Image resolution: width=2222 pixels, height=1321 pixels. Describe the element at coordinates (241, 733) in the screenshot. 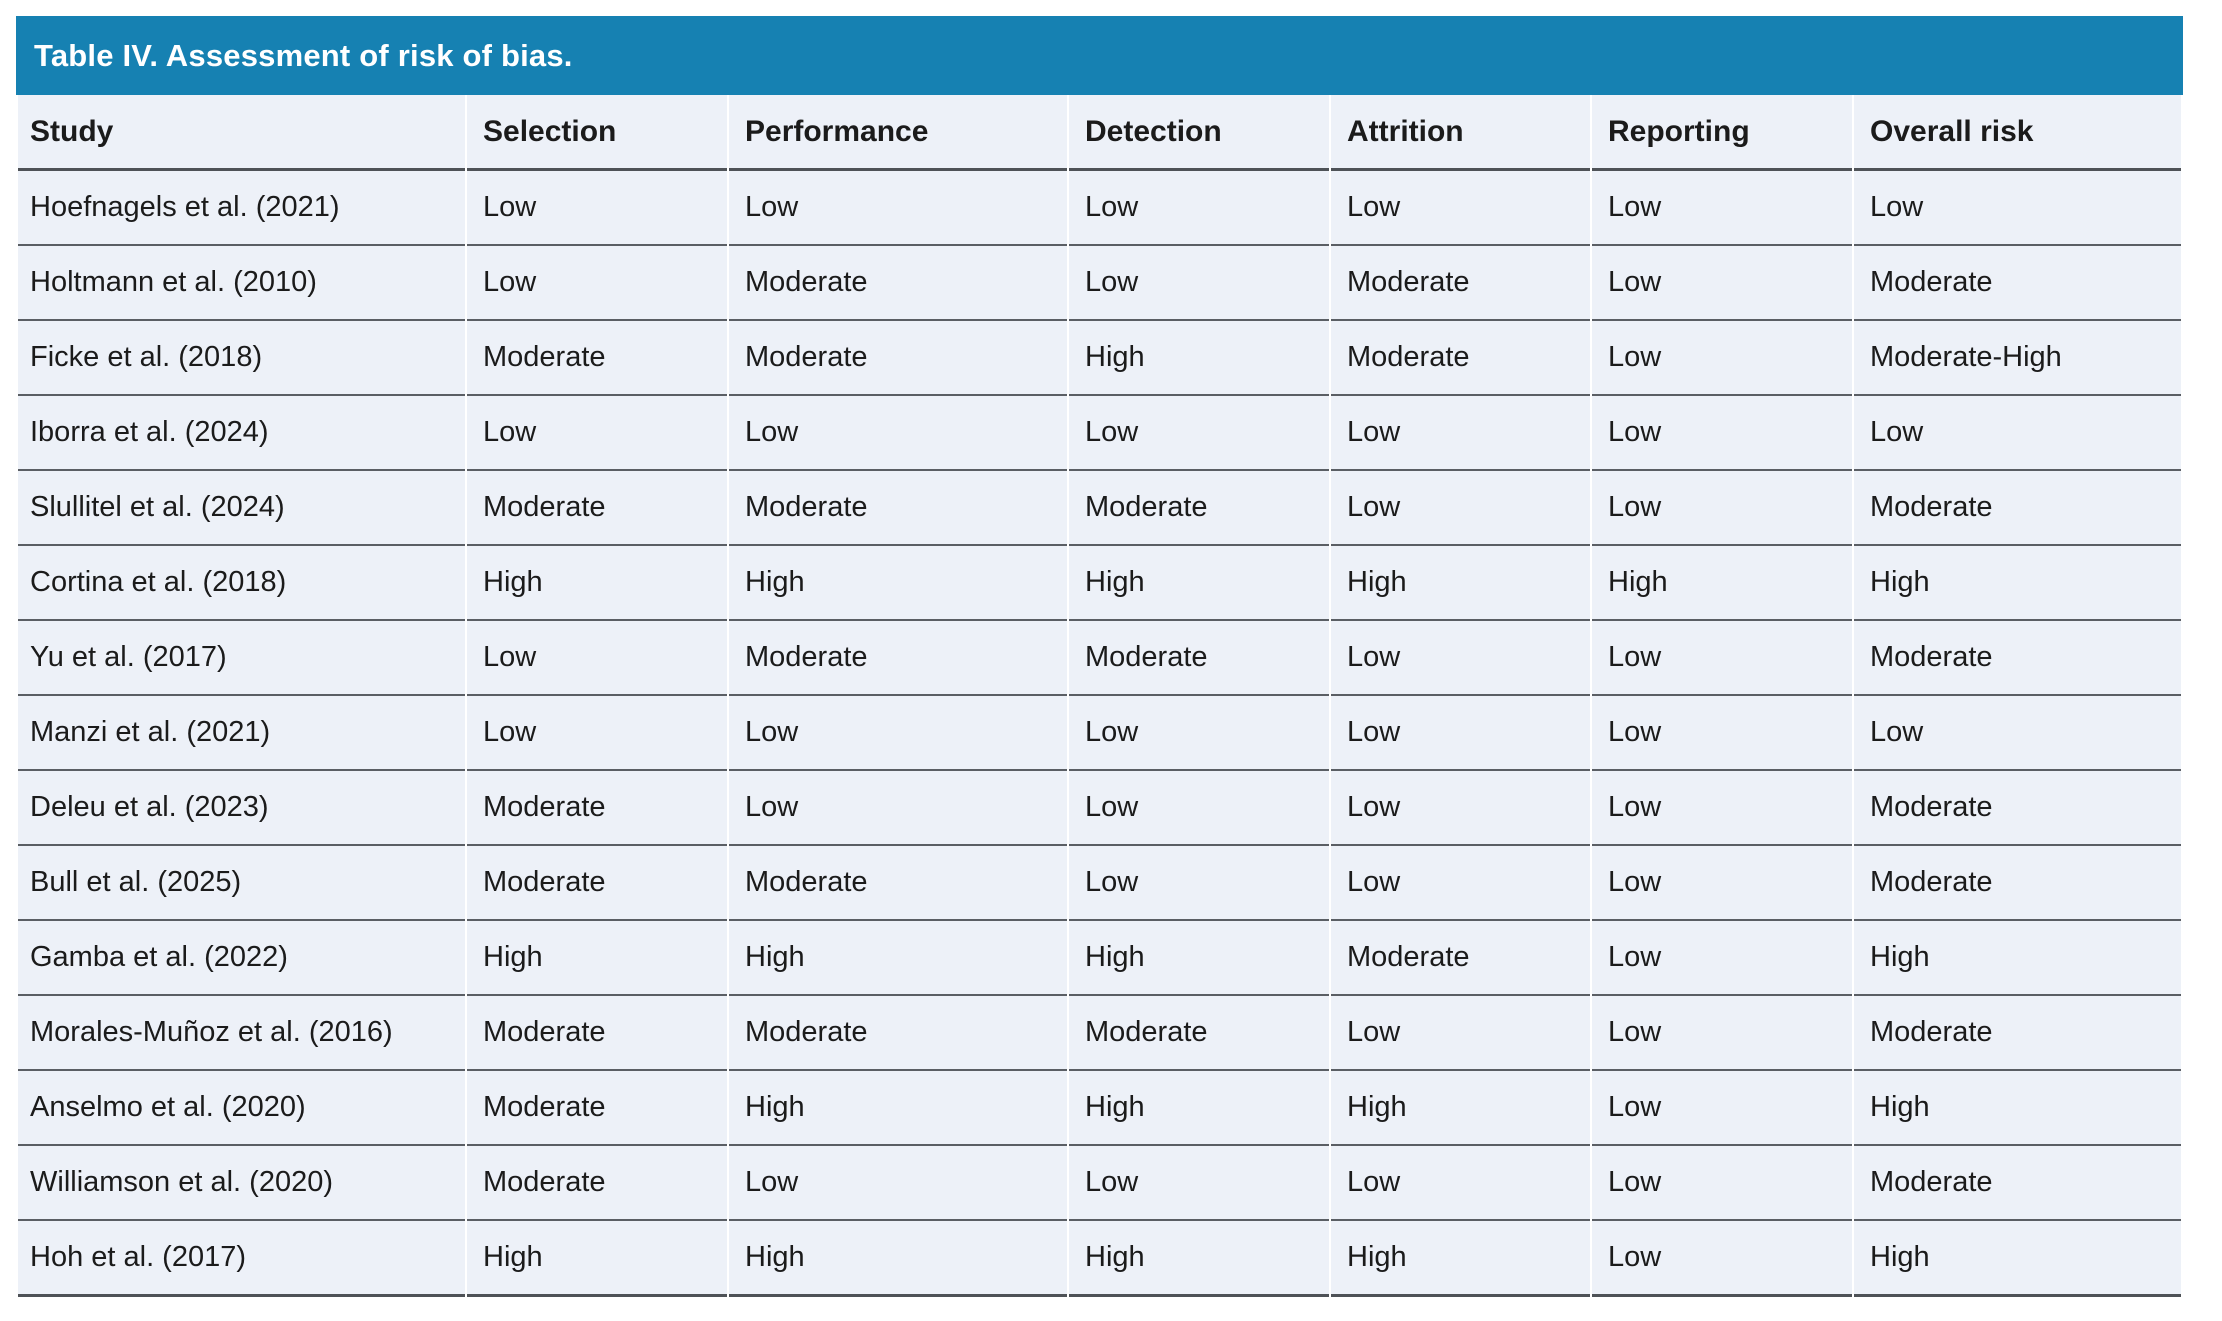

I see `study-cell: Manzi et al. (2021)` at that location.